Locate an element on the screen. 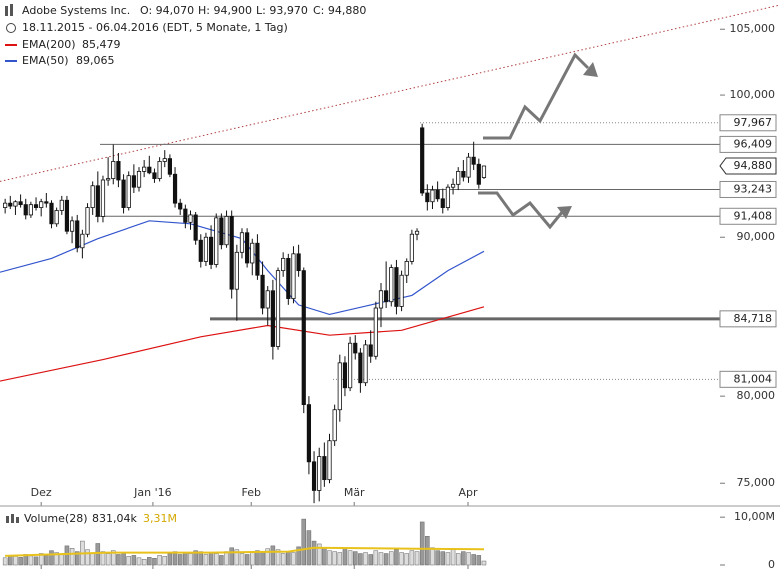 This screenshot has width=780, height=570. arrowhead is located at coordinates (590, 69).